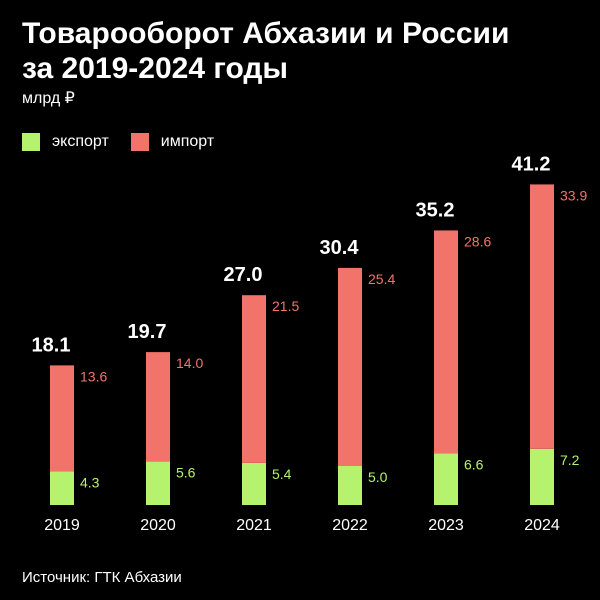 Image resolution: width=600 pixels, height=600 pixels. Describe the element at coordinates (254, 483) in the screenshot. I see `bar-export-2021` at that location.